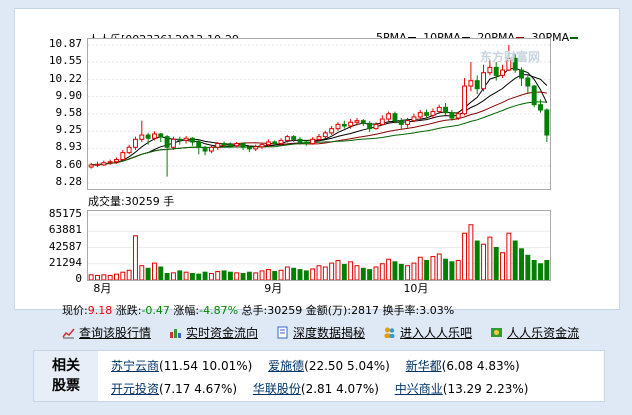 Image resolution: width=632 pixels, height=415 pixels. I want to click on price-tick-label: 8.60, so click(69, 164).